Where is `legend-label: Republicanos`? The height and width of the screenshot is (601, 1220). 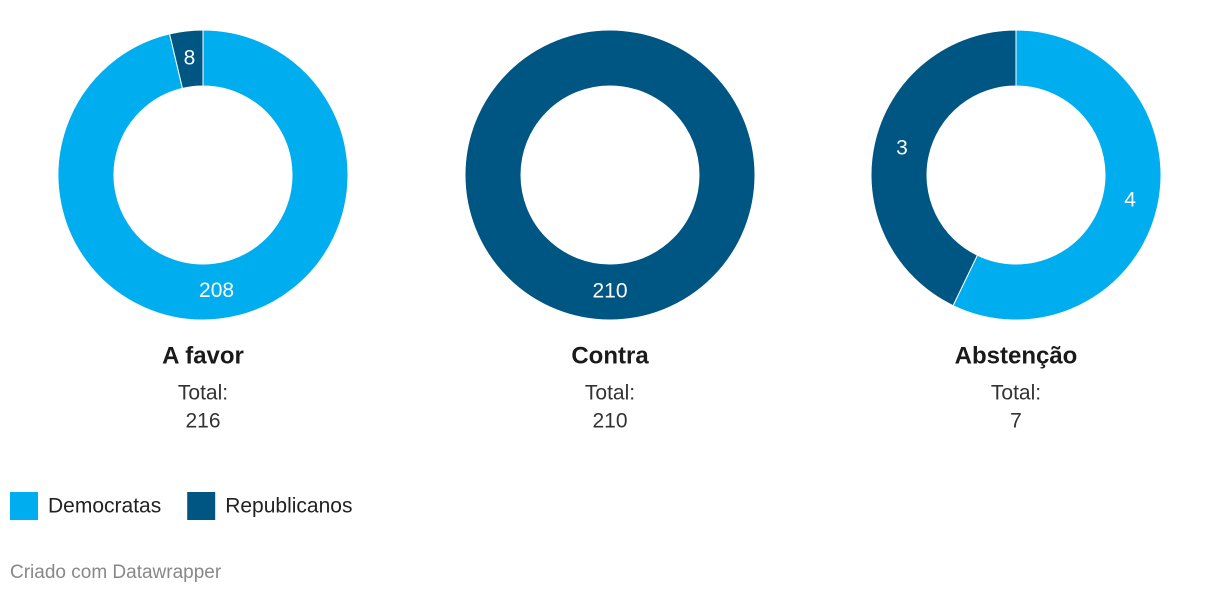
legend-label: Republicanos is located at coordinates (288, 506).